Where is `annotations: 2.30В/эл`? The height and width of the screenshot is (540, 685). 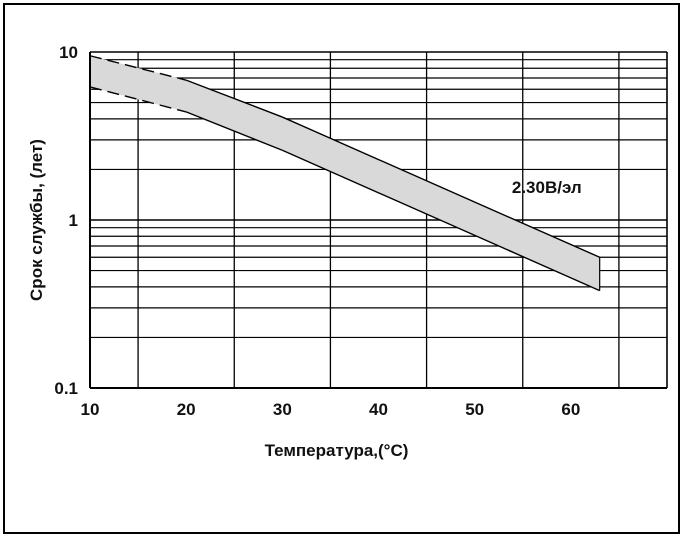
annotations: 2.30В/эл is located at coordinates (547, 187).